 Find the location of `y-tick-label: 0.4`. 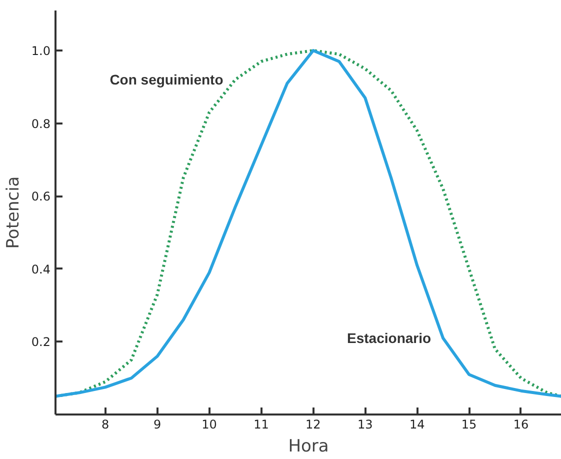

y-tick-label: 0.4 is located at coordinates (41, 269).